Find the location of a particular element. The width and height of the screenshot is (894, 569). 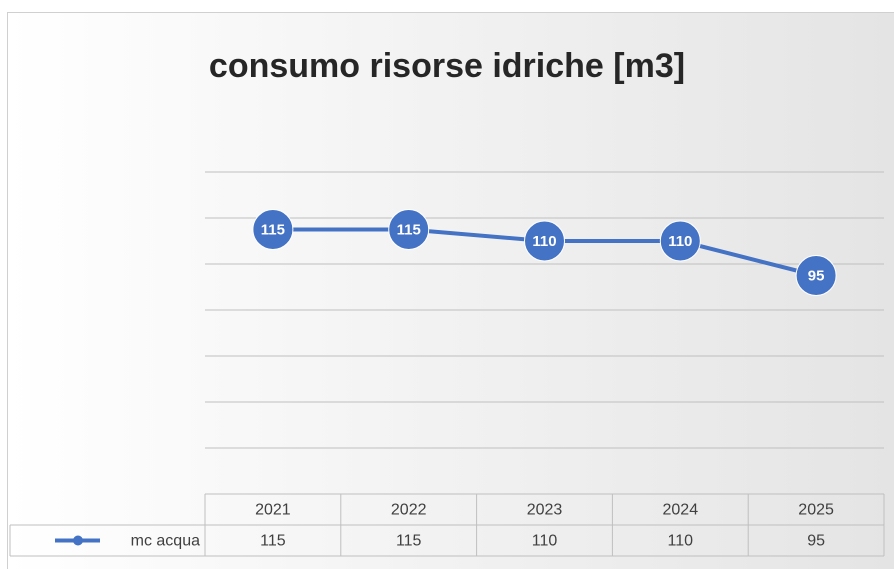

x-tick-label: 2025 is located at coordinates (816, 510).